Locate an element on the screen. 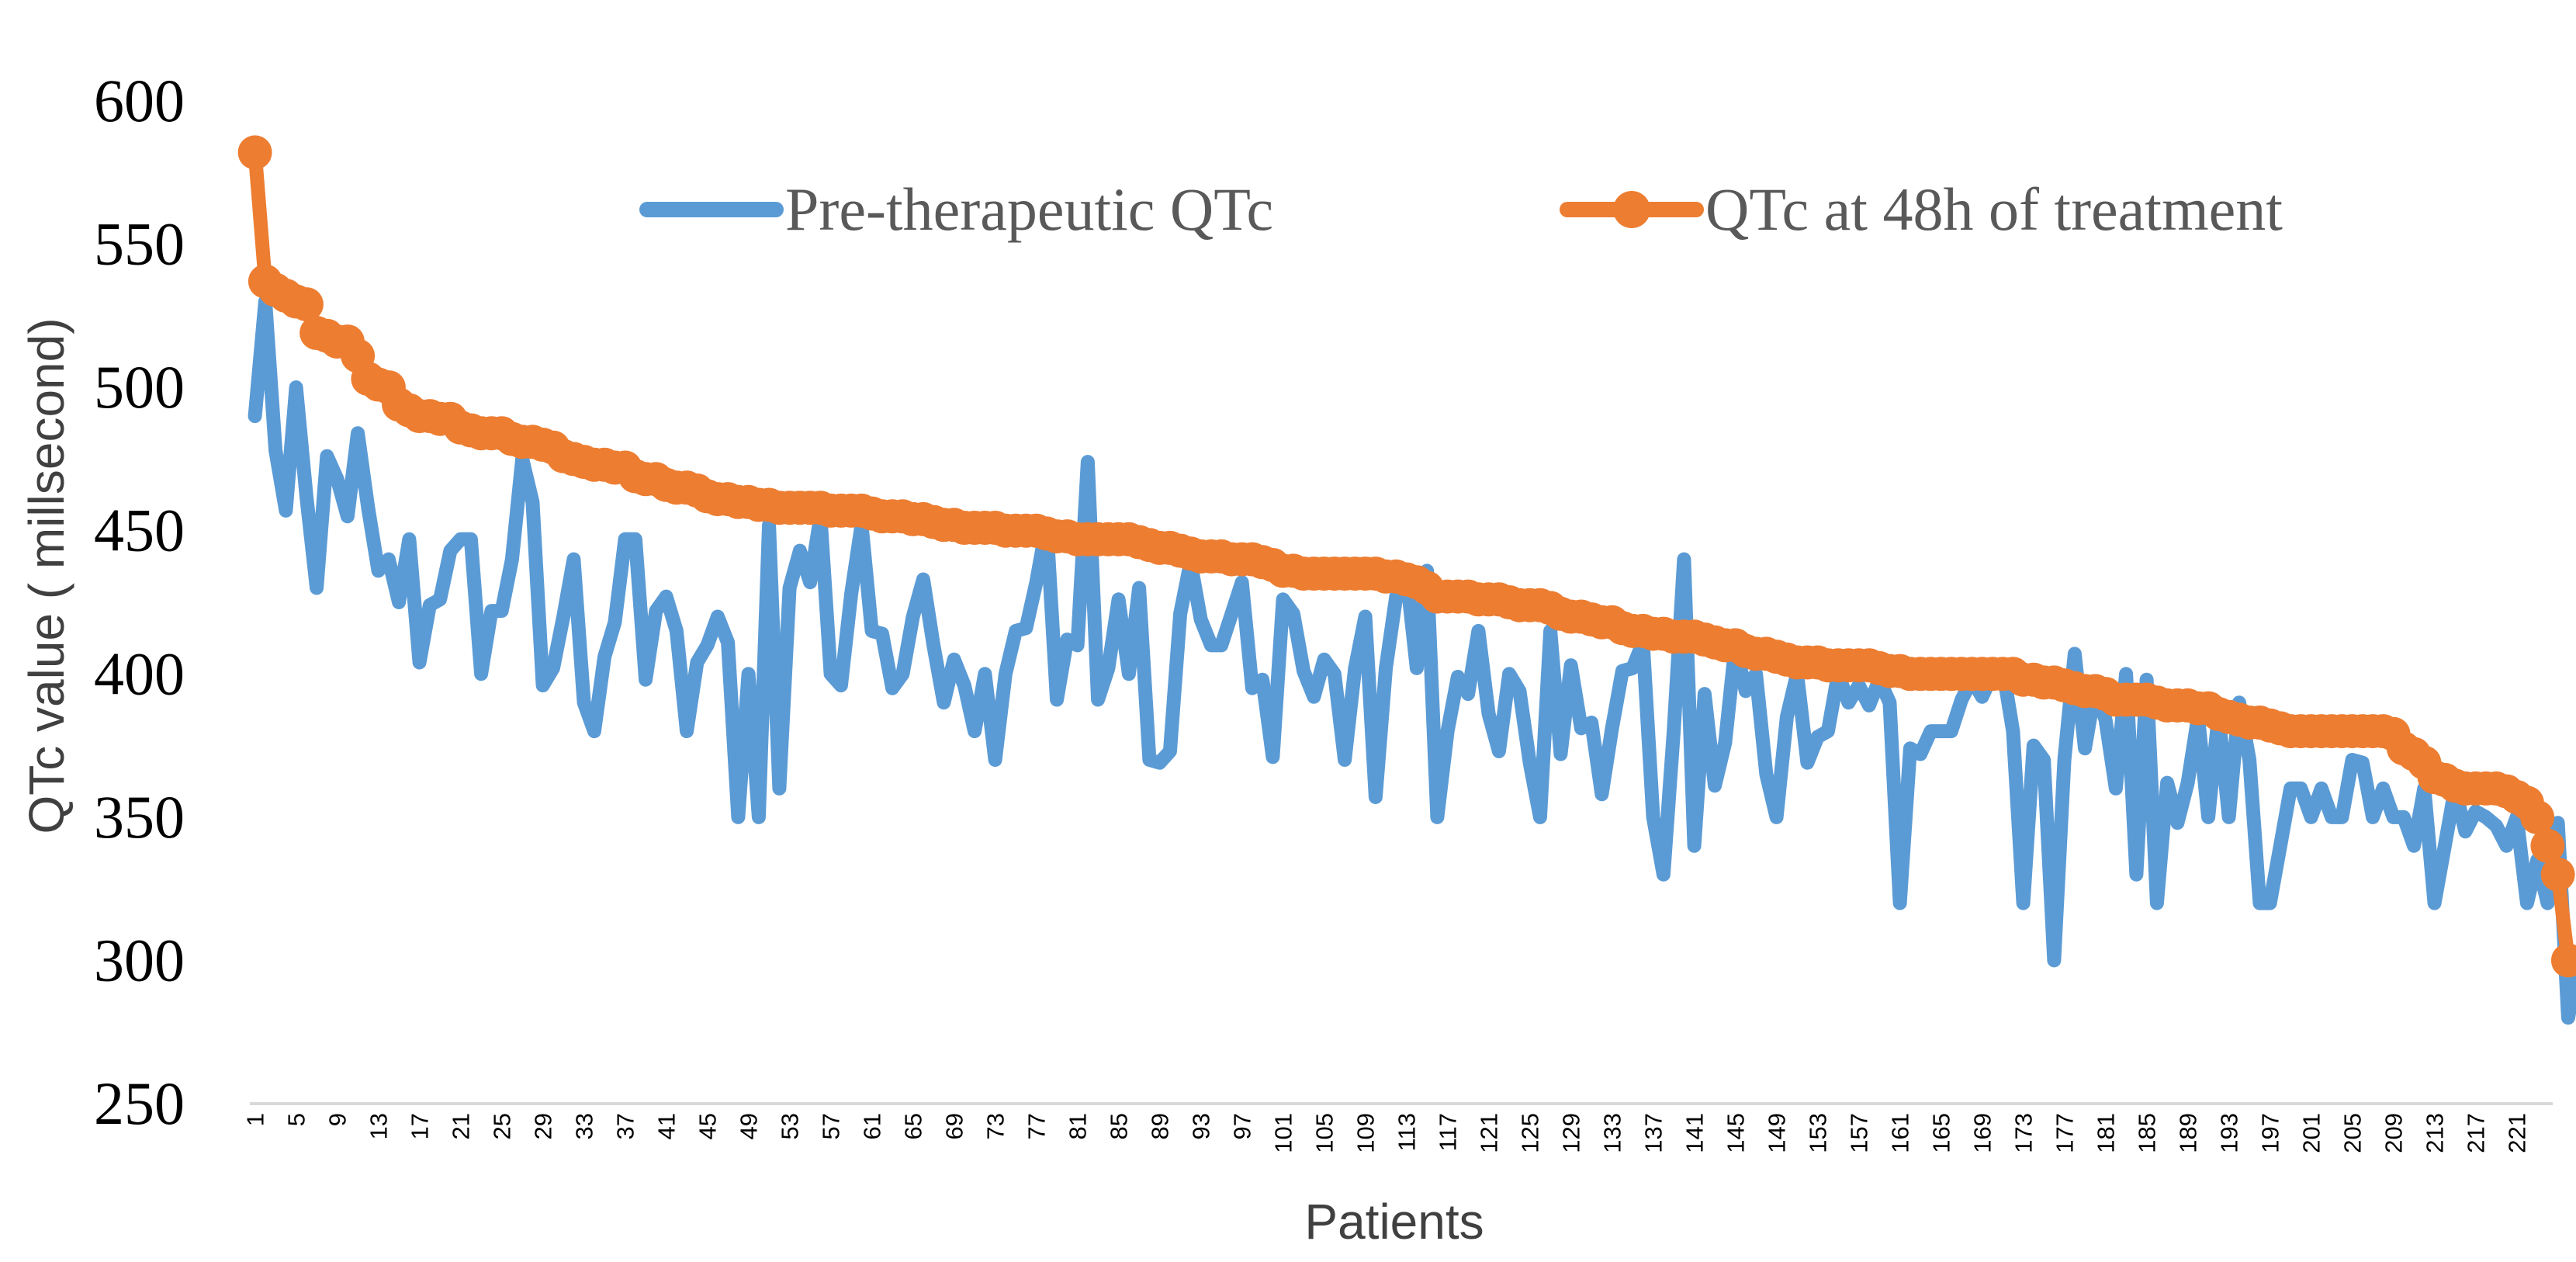 This screenshot has height=1262, width=2576. x-tick-label: 165 is located at coordinates (1942, 1133).